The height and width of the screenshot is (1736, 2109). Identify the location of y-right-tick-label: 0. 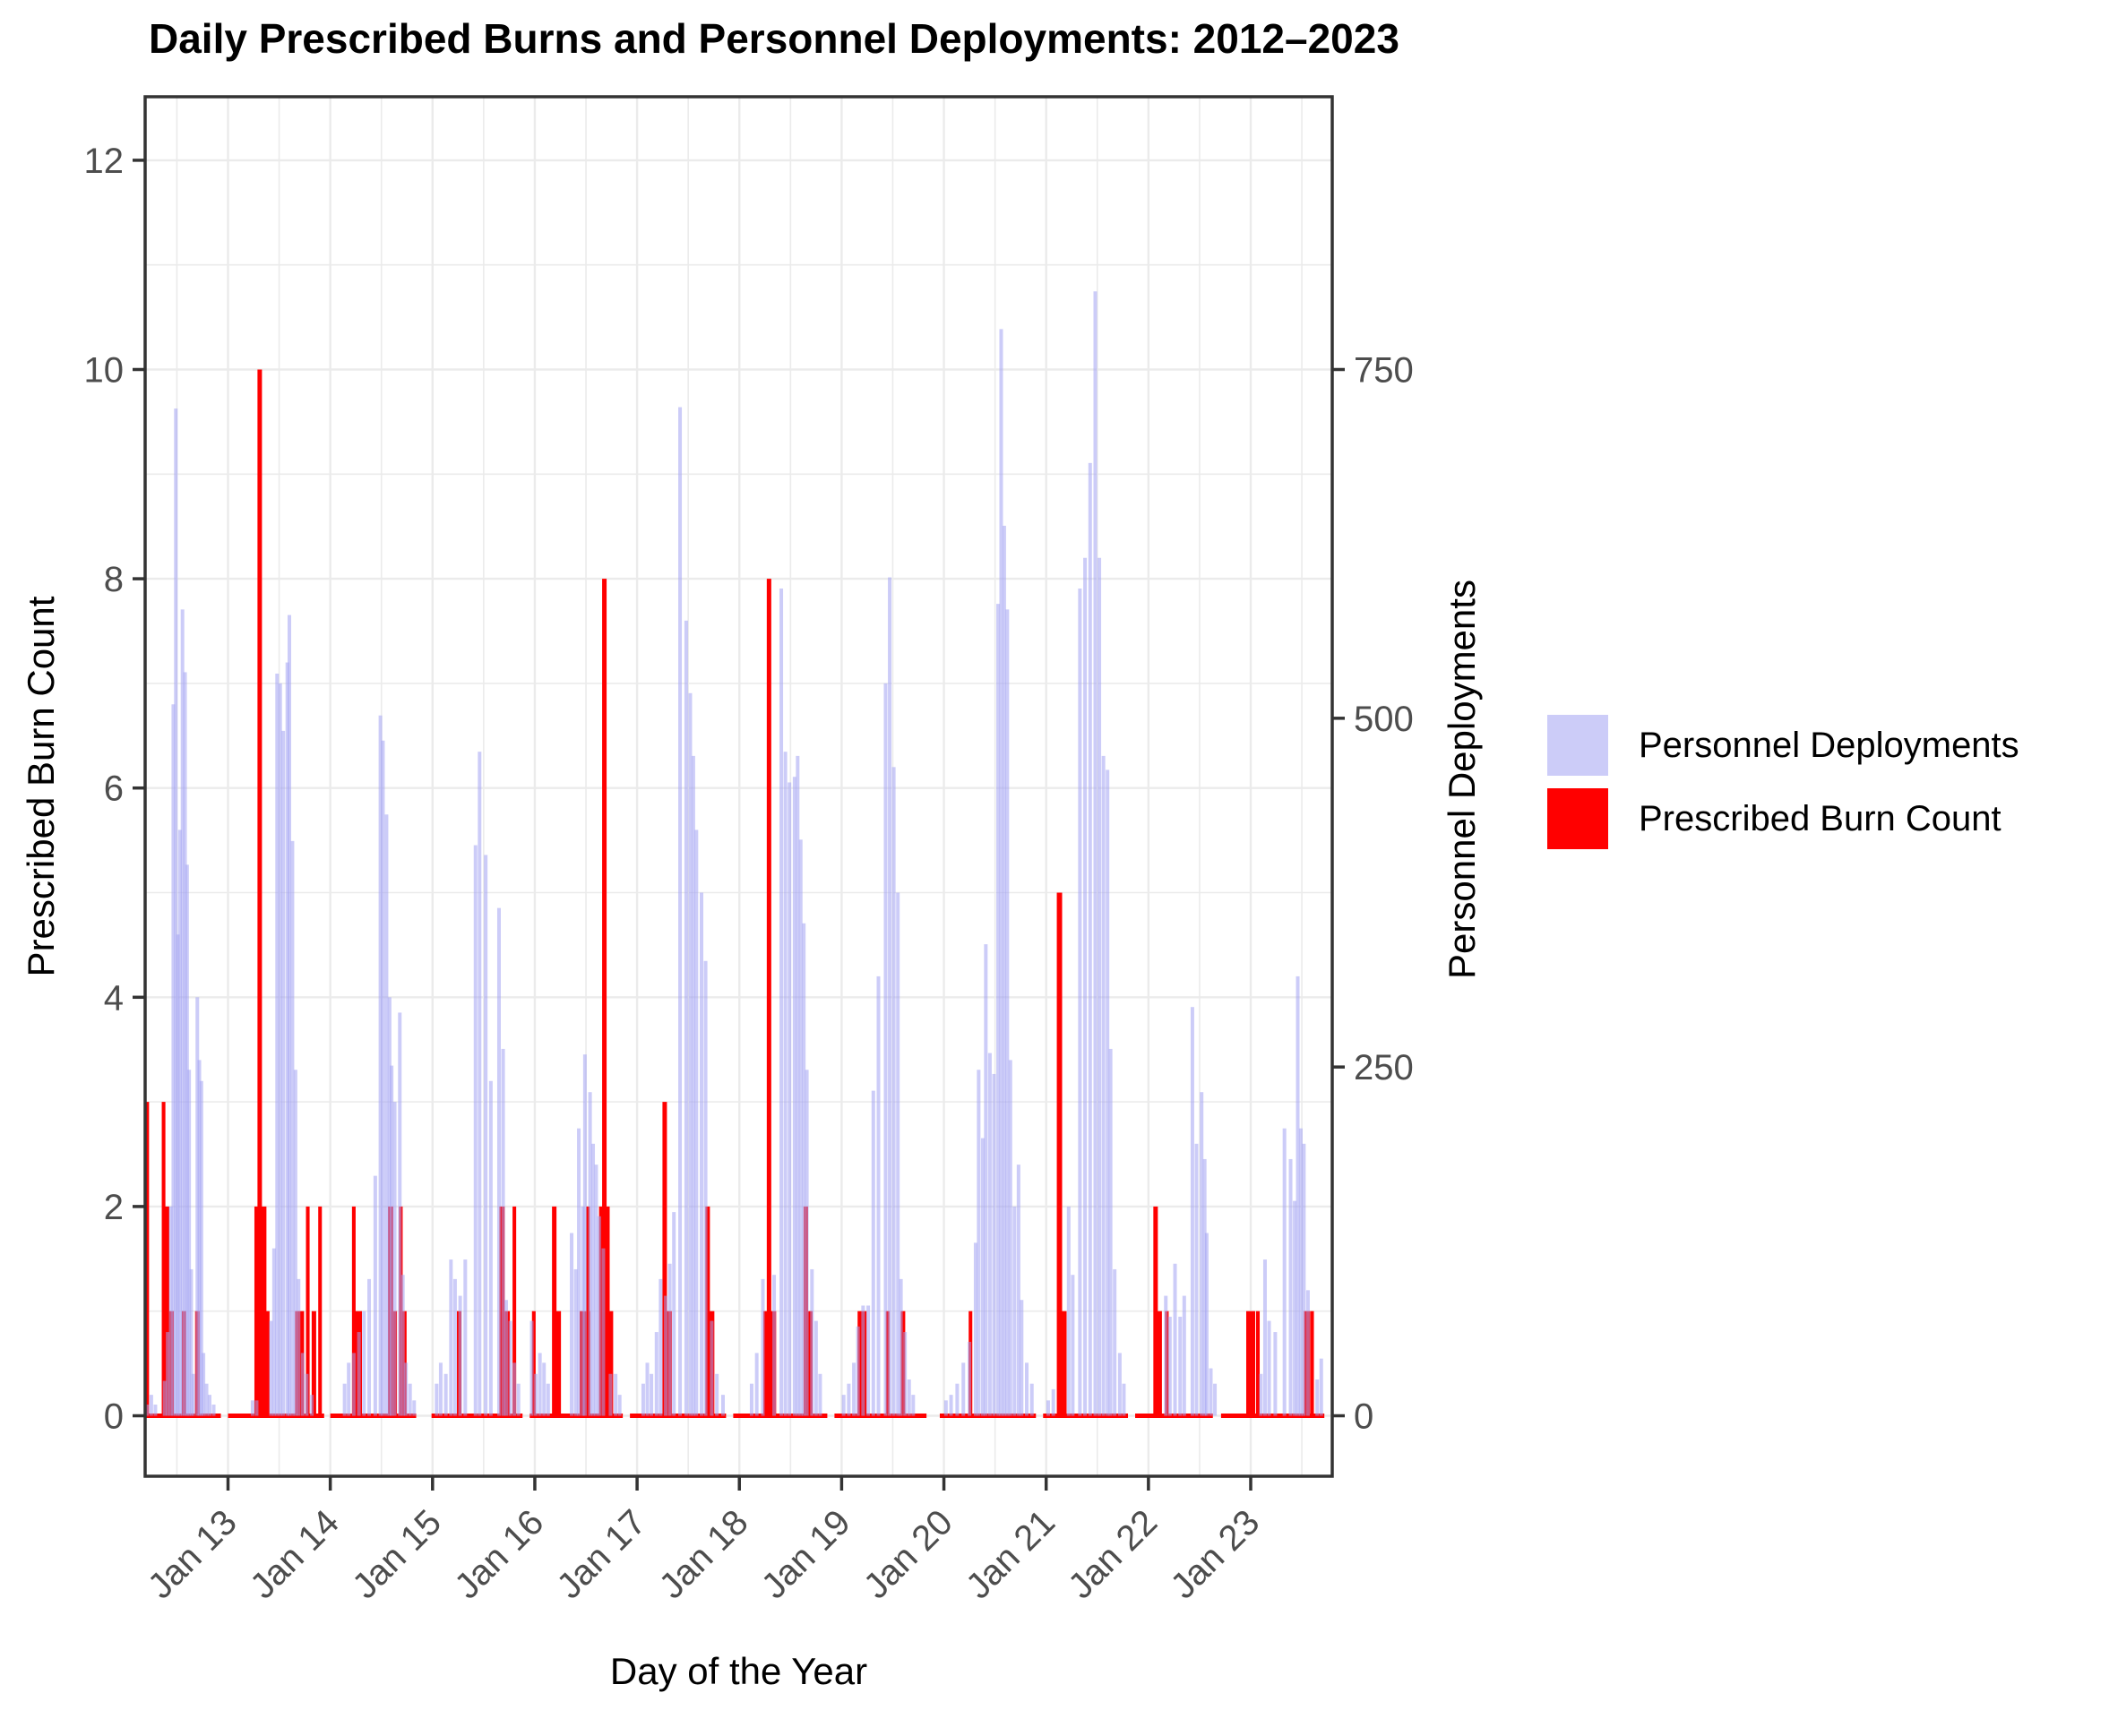
(1363, 1417).